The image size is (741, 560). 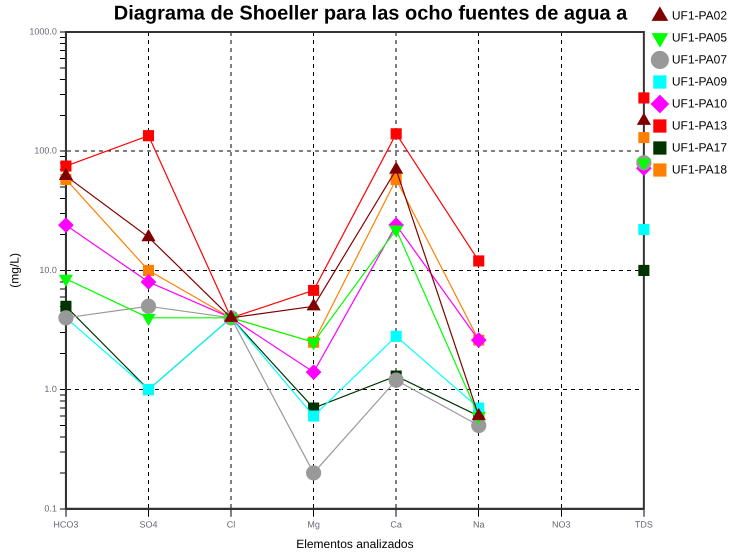 What do you see at coordinates (700, 59) in the screenshot?
I see `legend-label: UF1-PA07` at bounding box center [700, 59].